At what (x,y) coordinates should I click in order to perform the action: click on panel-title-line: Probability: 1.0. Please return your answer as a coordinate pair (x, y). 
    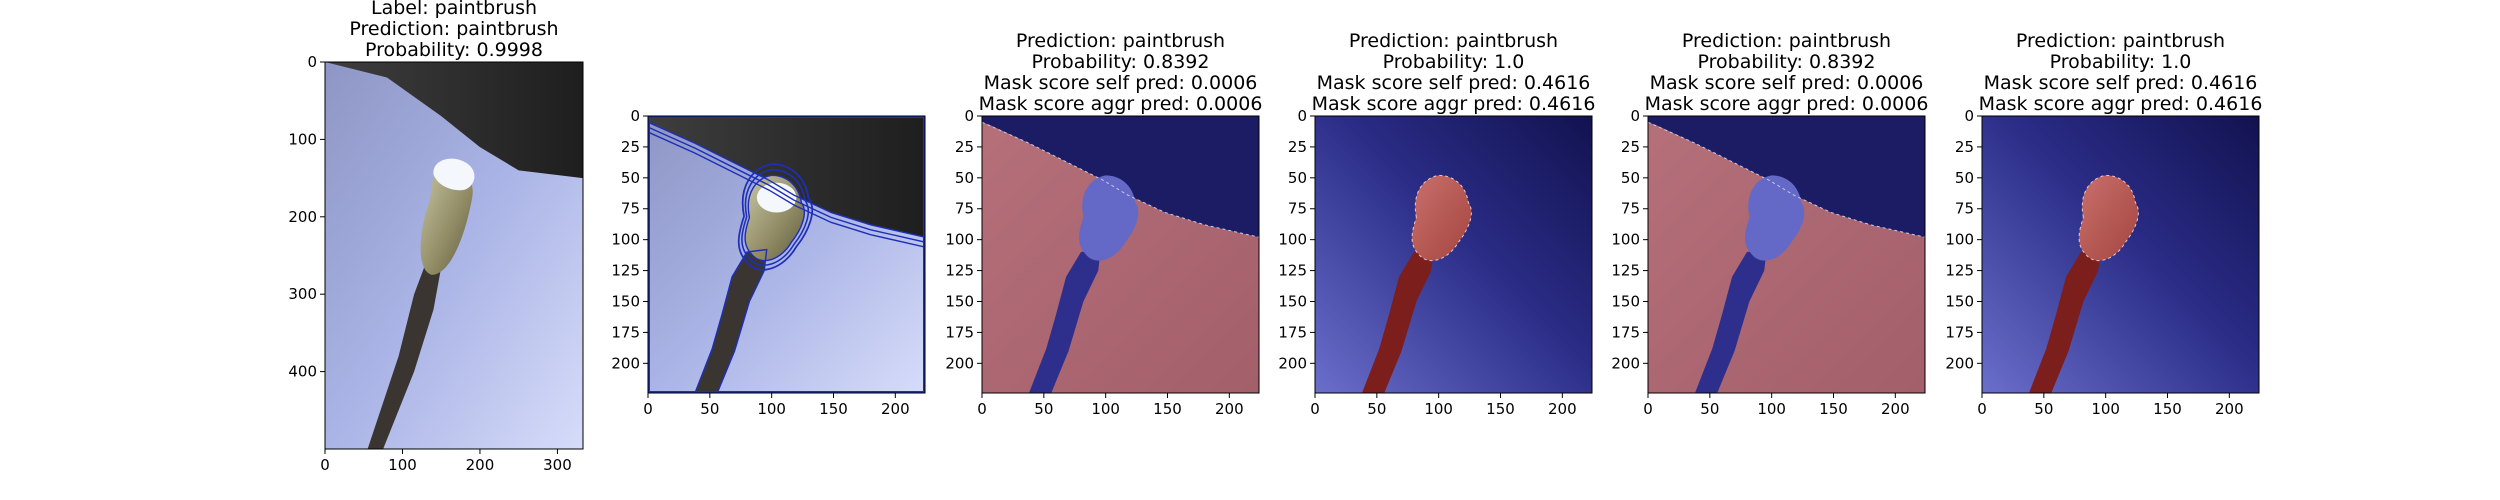
    Looking at the image, I should click on (1454, 62).